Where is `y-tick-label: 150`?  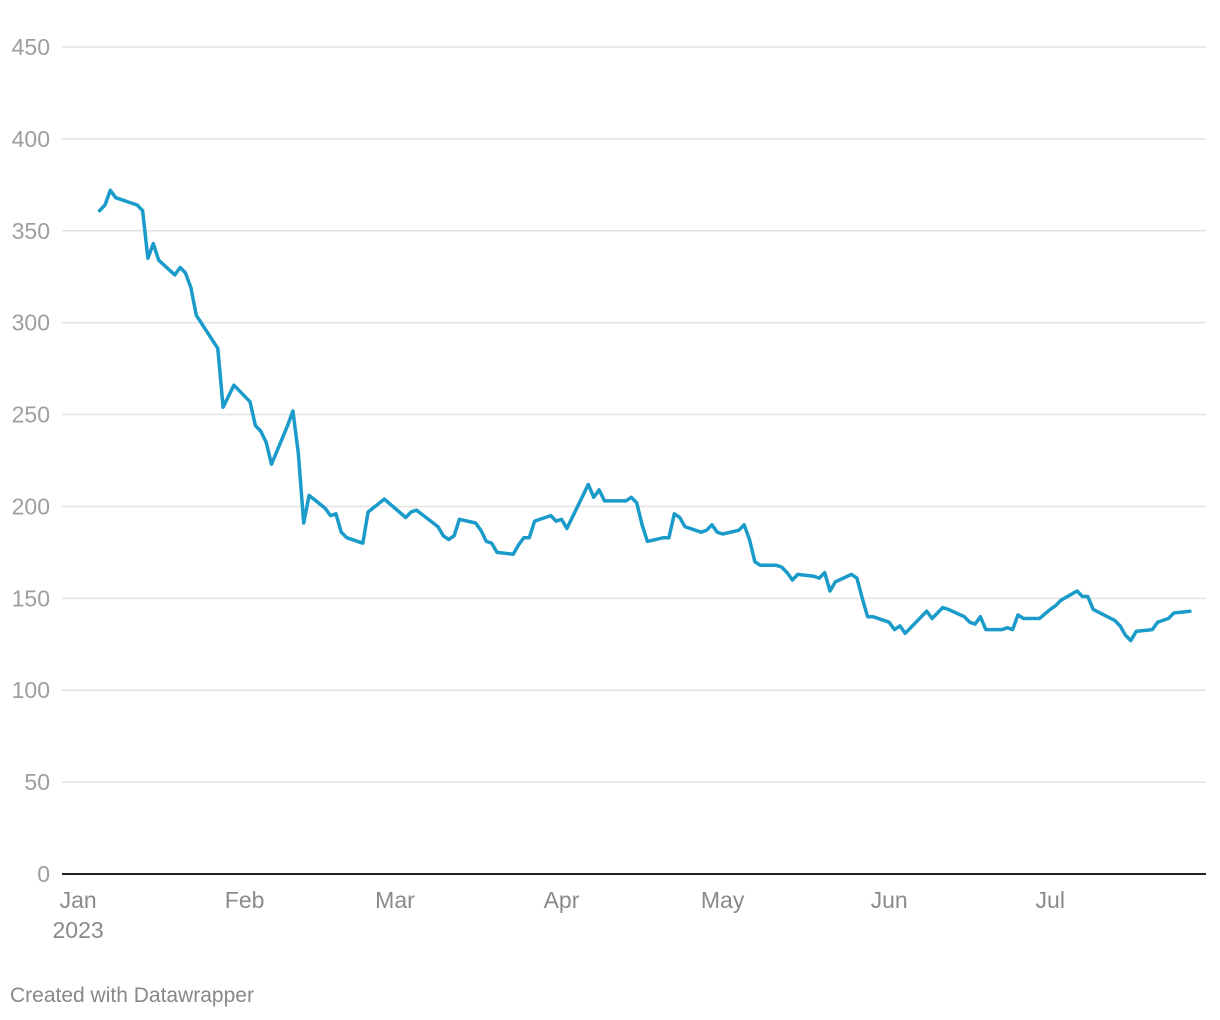
y-tick-label: 150 is located at coordinates (31, 598).